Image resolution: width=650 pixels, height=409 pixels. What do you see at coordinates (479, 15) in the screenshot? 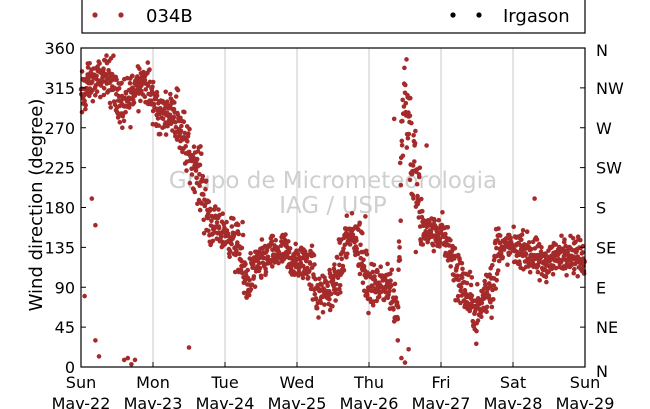
I see `legend-marker-irgason-b` at bounding box center [479, 15].